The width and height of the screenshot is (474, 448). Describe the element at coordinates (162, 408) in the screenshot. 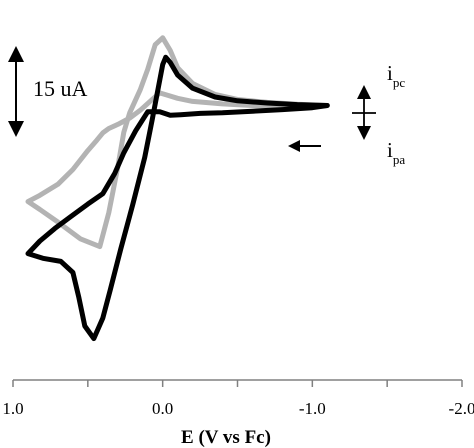

I see `x-tick-label: 0.0` at that location.